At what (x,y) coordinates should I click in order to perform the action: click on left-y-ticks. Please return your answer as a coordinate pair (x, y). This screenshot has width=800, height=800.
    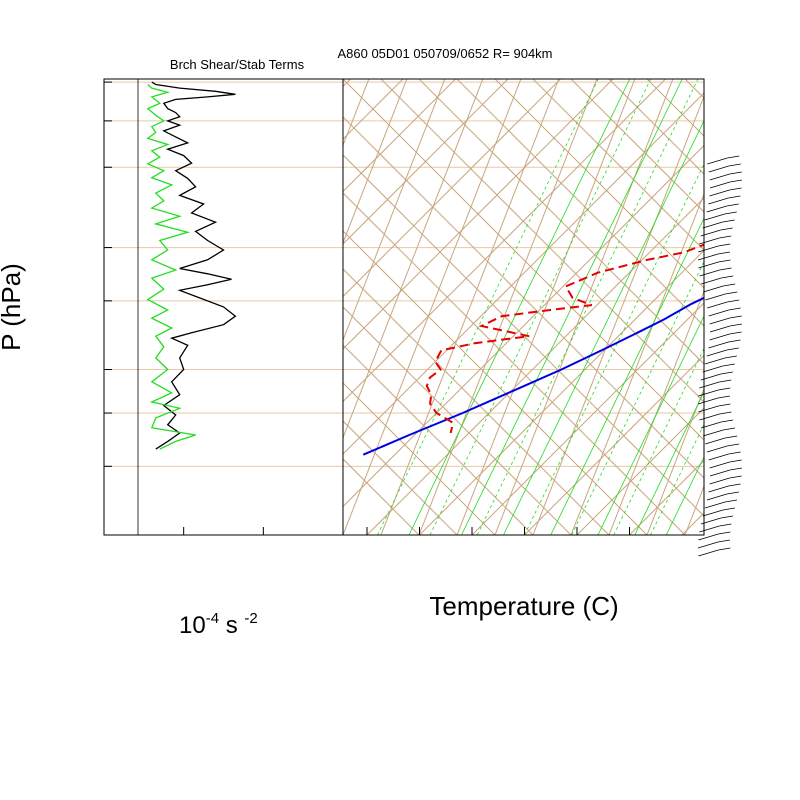
    Looking at the image, I should click on (108, 308).